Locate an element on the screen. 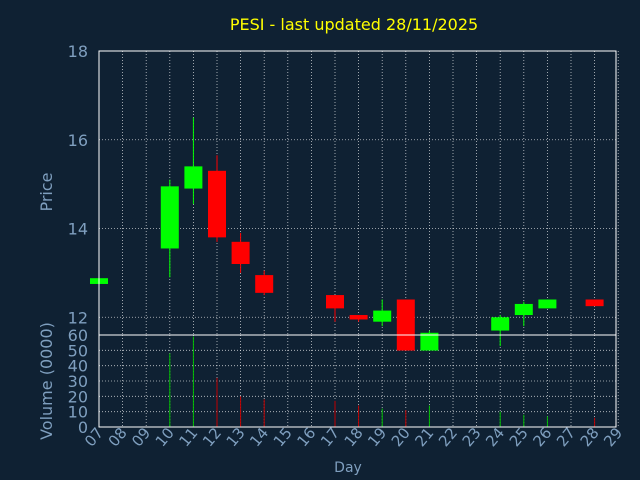 The image size is (640, 480). price-tick-label: 12 is located at coordinates (78, 317).